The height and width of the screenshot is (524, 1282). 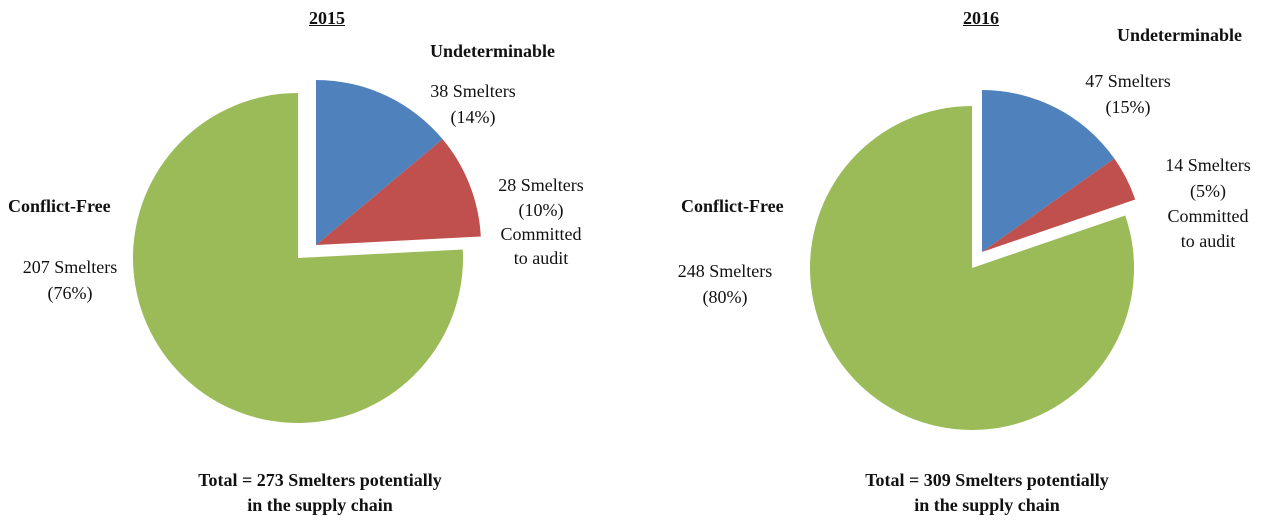 What do you see at coordinates (70, 267) in the screenshot?
I see `conflict-free-count-label: 207 Smelters` at bounding box center [70, 267].